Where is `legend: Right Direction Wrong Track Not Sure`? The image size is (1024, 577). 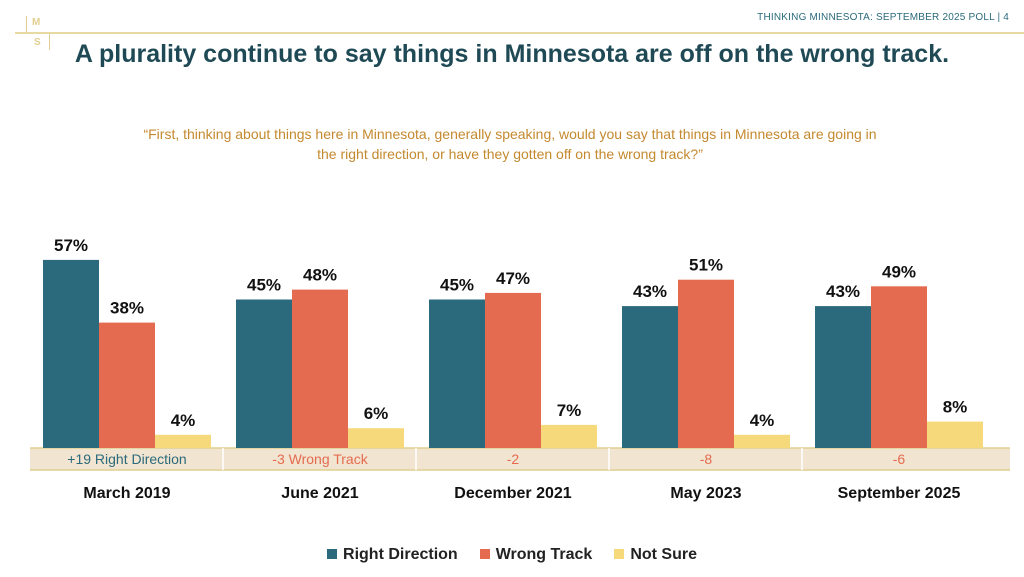
legend: Right Direction Wrong Track Not Sure is located at coordinates (512, 555).